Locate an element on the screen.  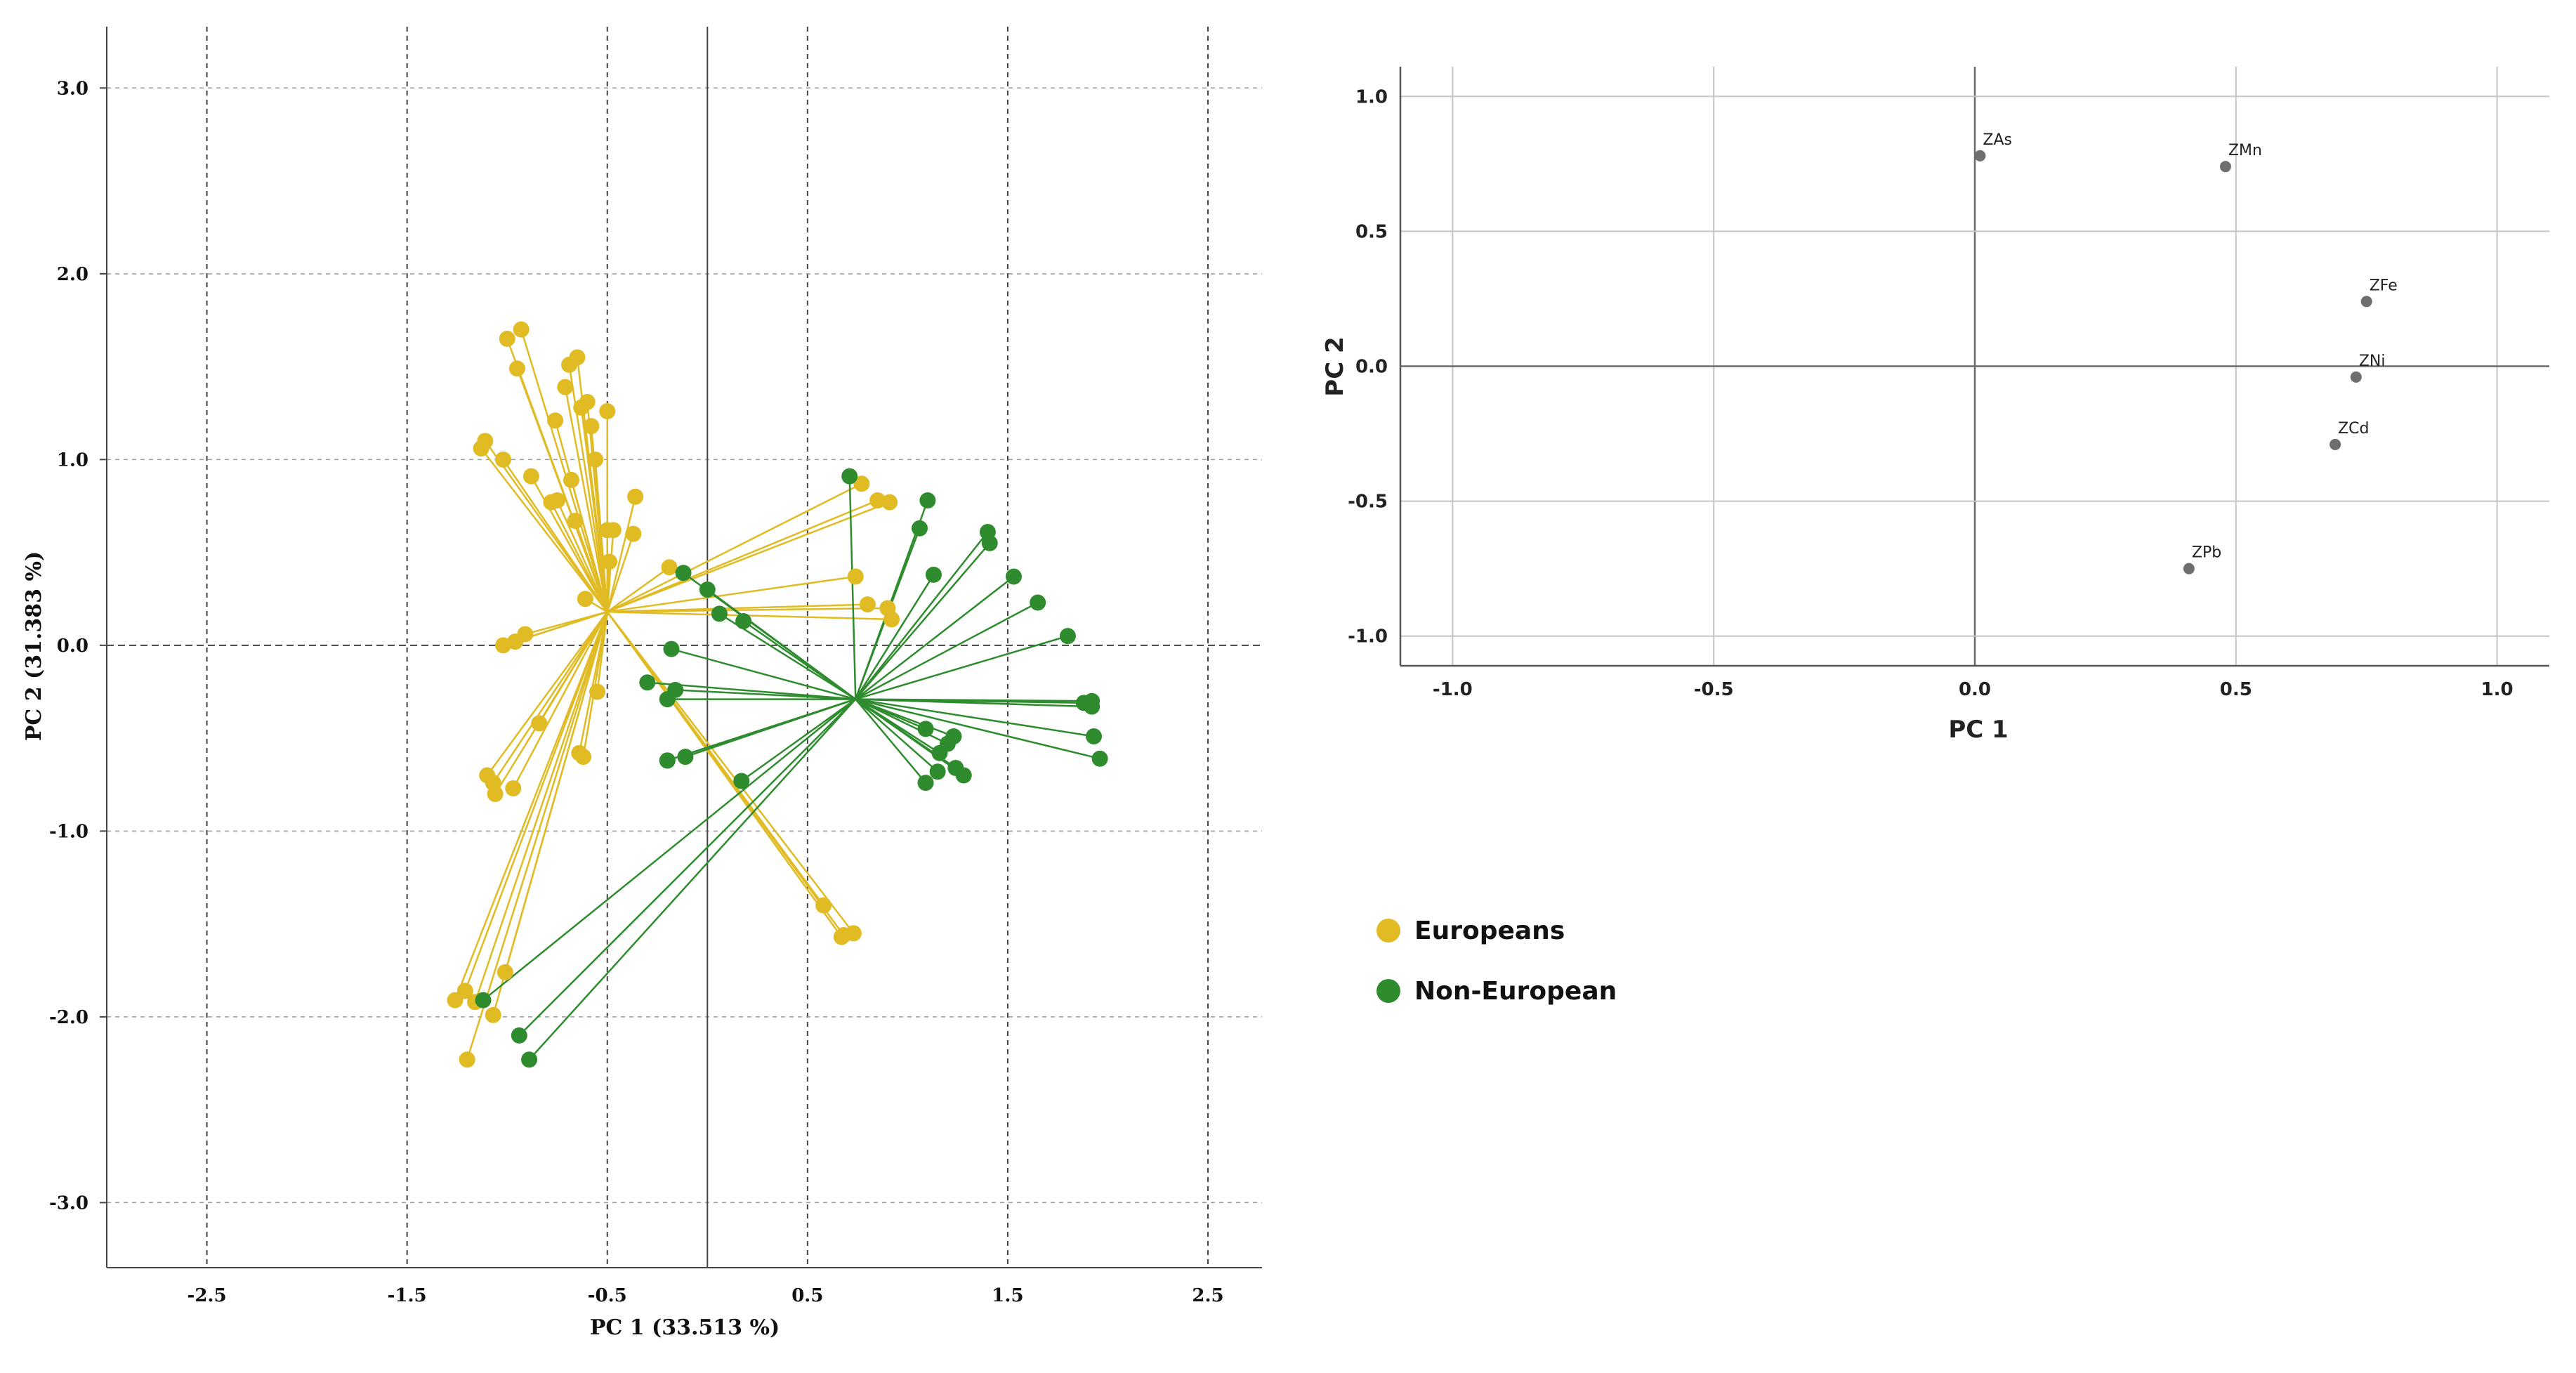
loading-point-zas is located at coordinates (1980, 156).